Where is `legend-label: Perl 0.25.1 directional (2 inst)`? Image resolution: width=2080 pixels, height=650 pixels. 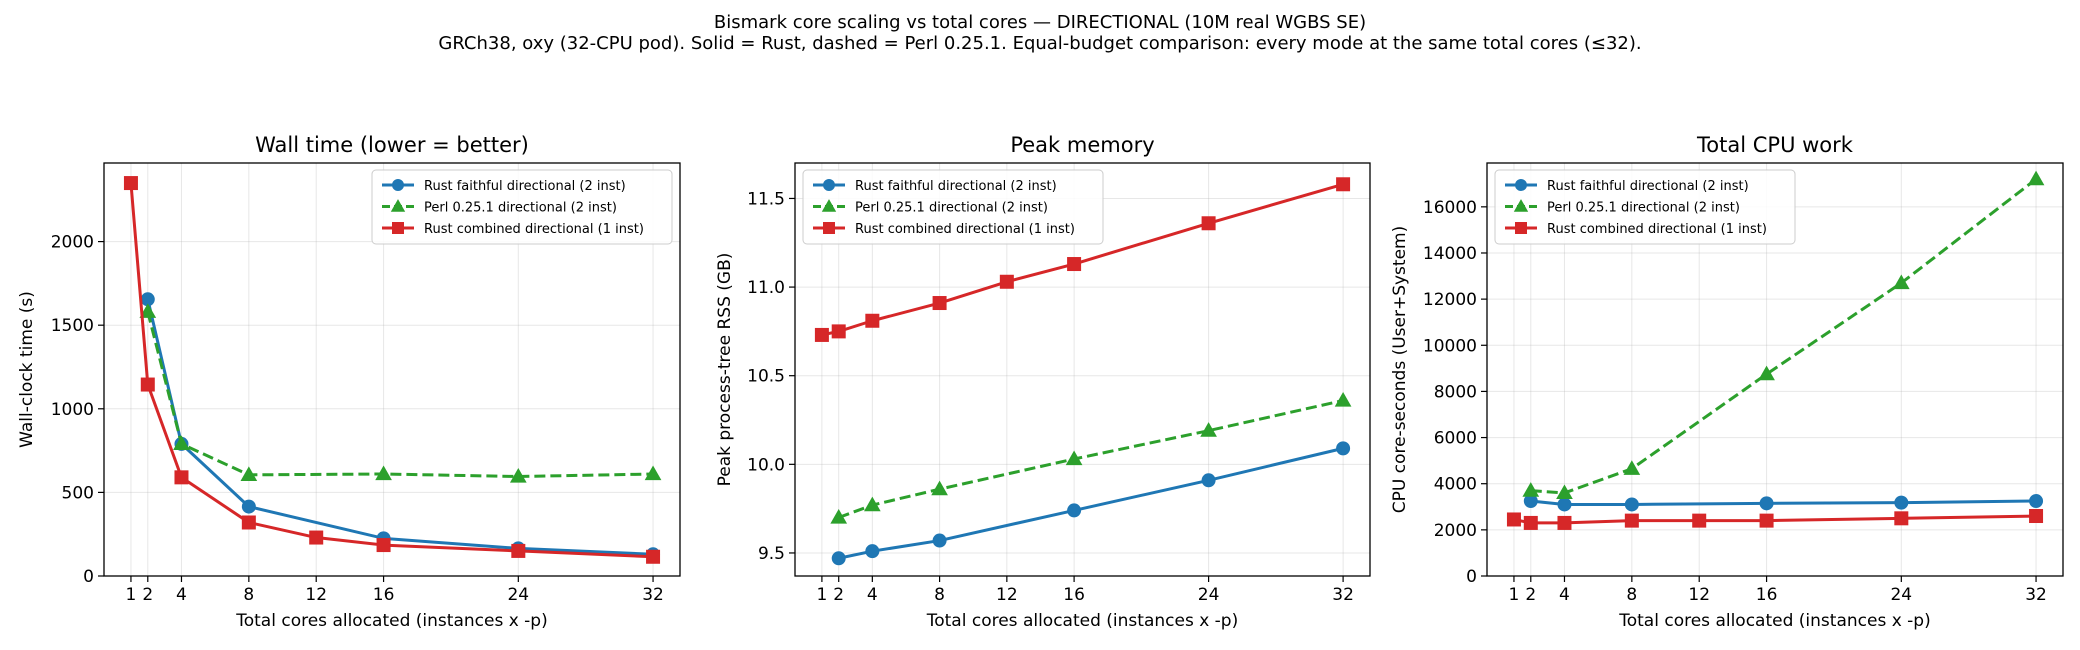 legend-label: Perl 0.25.1 directional (2 inst) is located at coordinates (520, 208).